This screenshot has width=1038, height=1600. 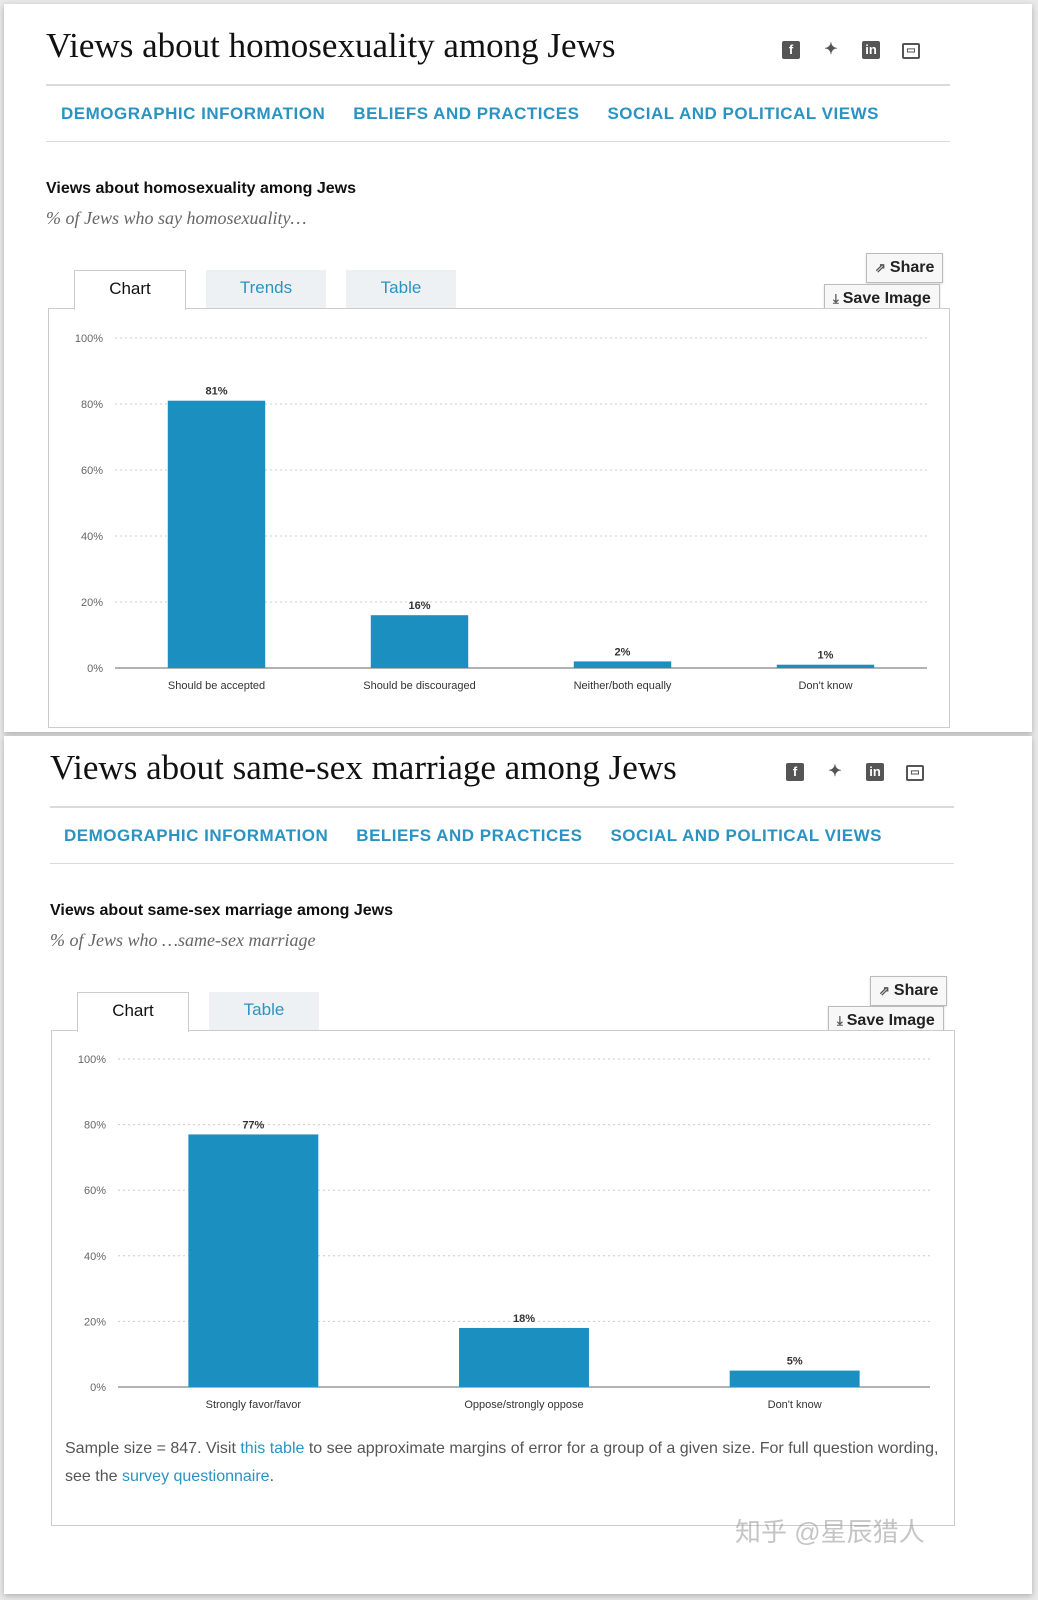 What do you see at coordinates (623, 686) in the screenshot?
I see `x-tick-label: Neither/both equally` at bounding box center [623, 686].